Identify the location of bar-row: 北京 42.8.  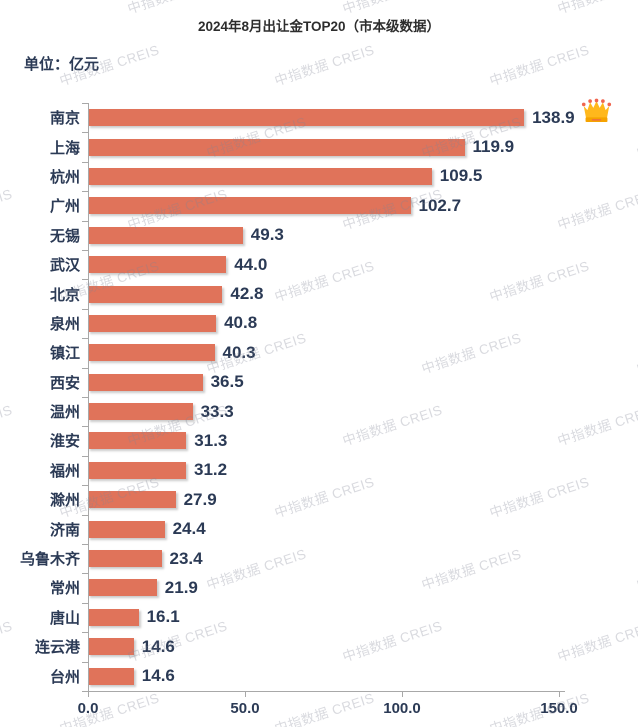
(319, 293).